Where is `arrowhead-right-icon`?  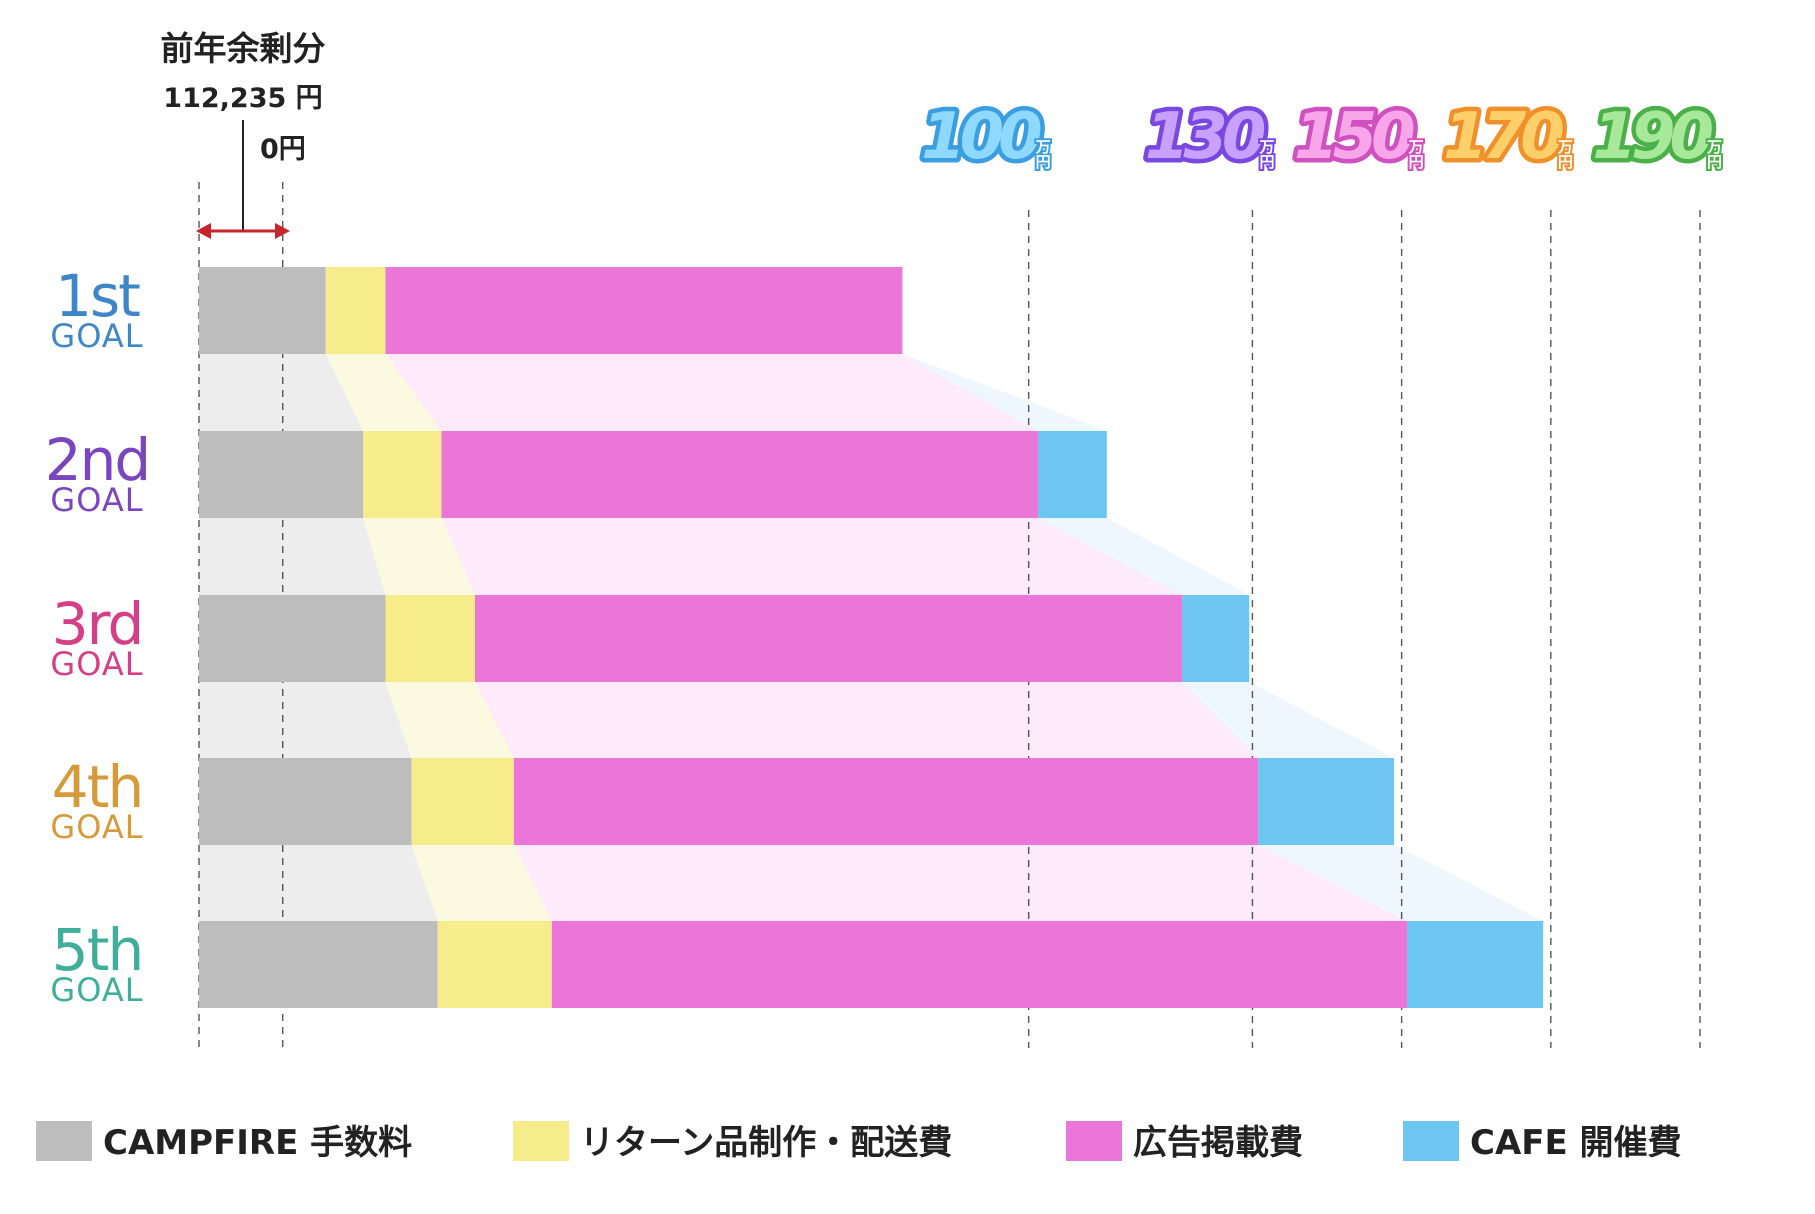
arrowhead-right-icon is located at coordinates (282, 231).